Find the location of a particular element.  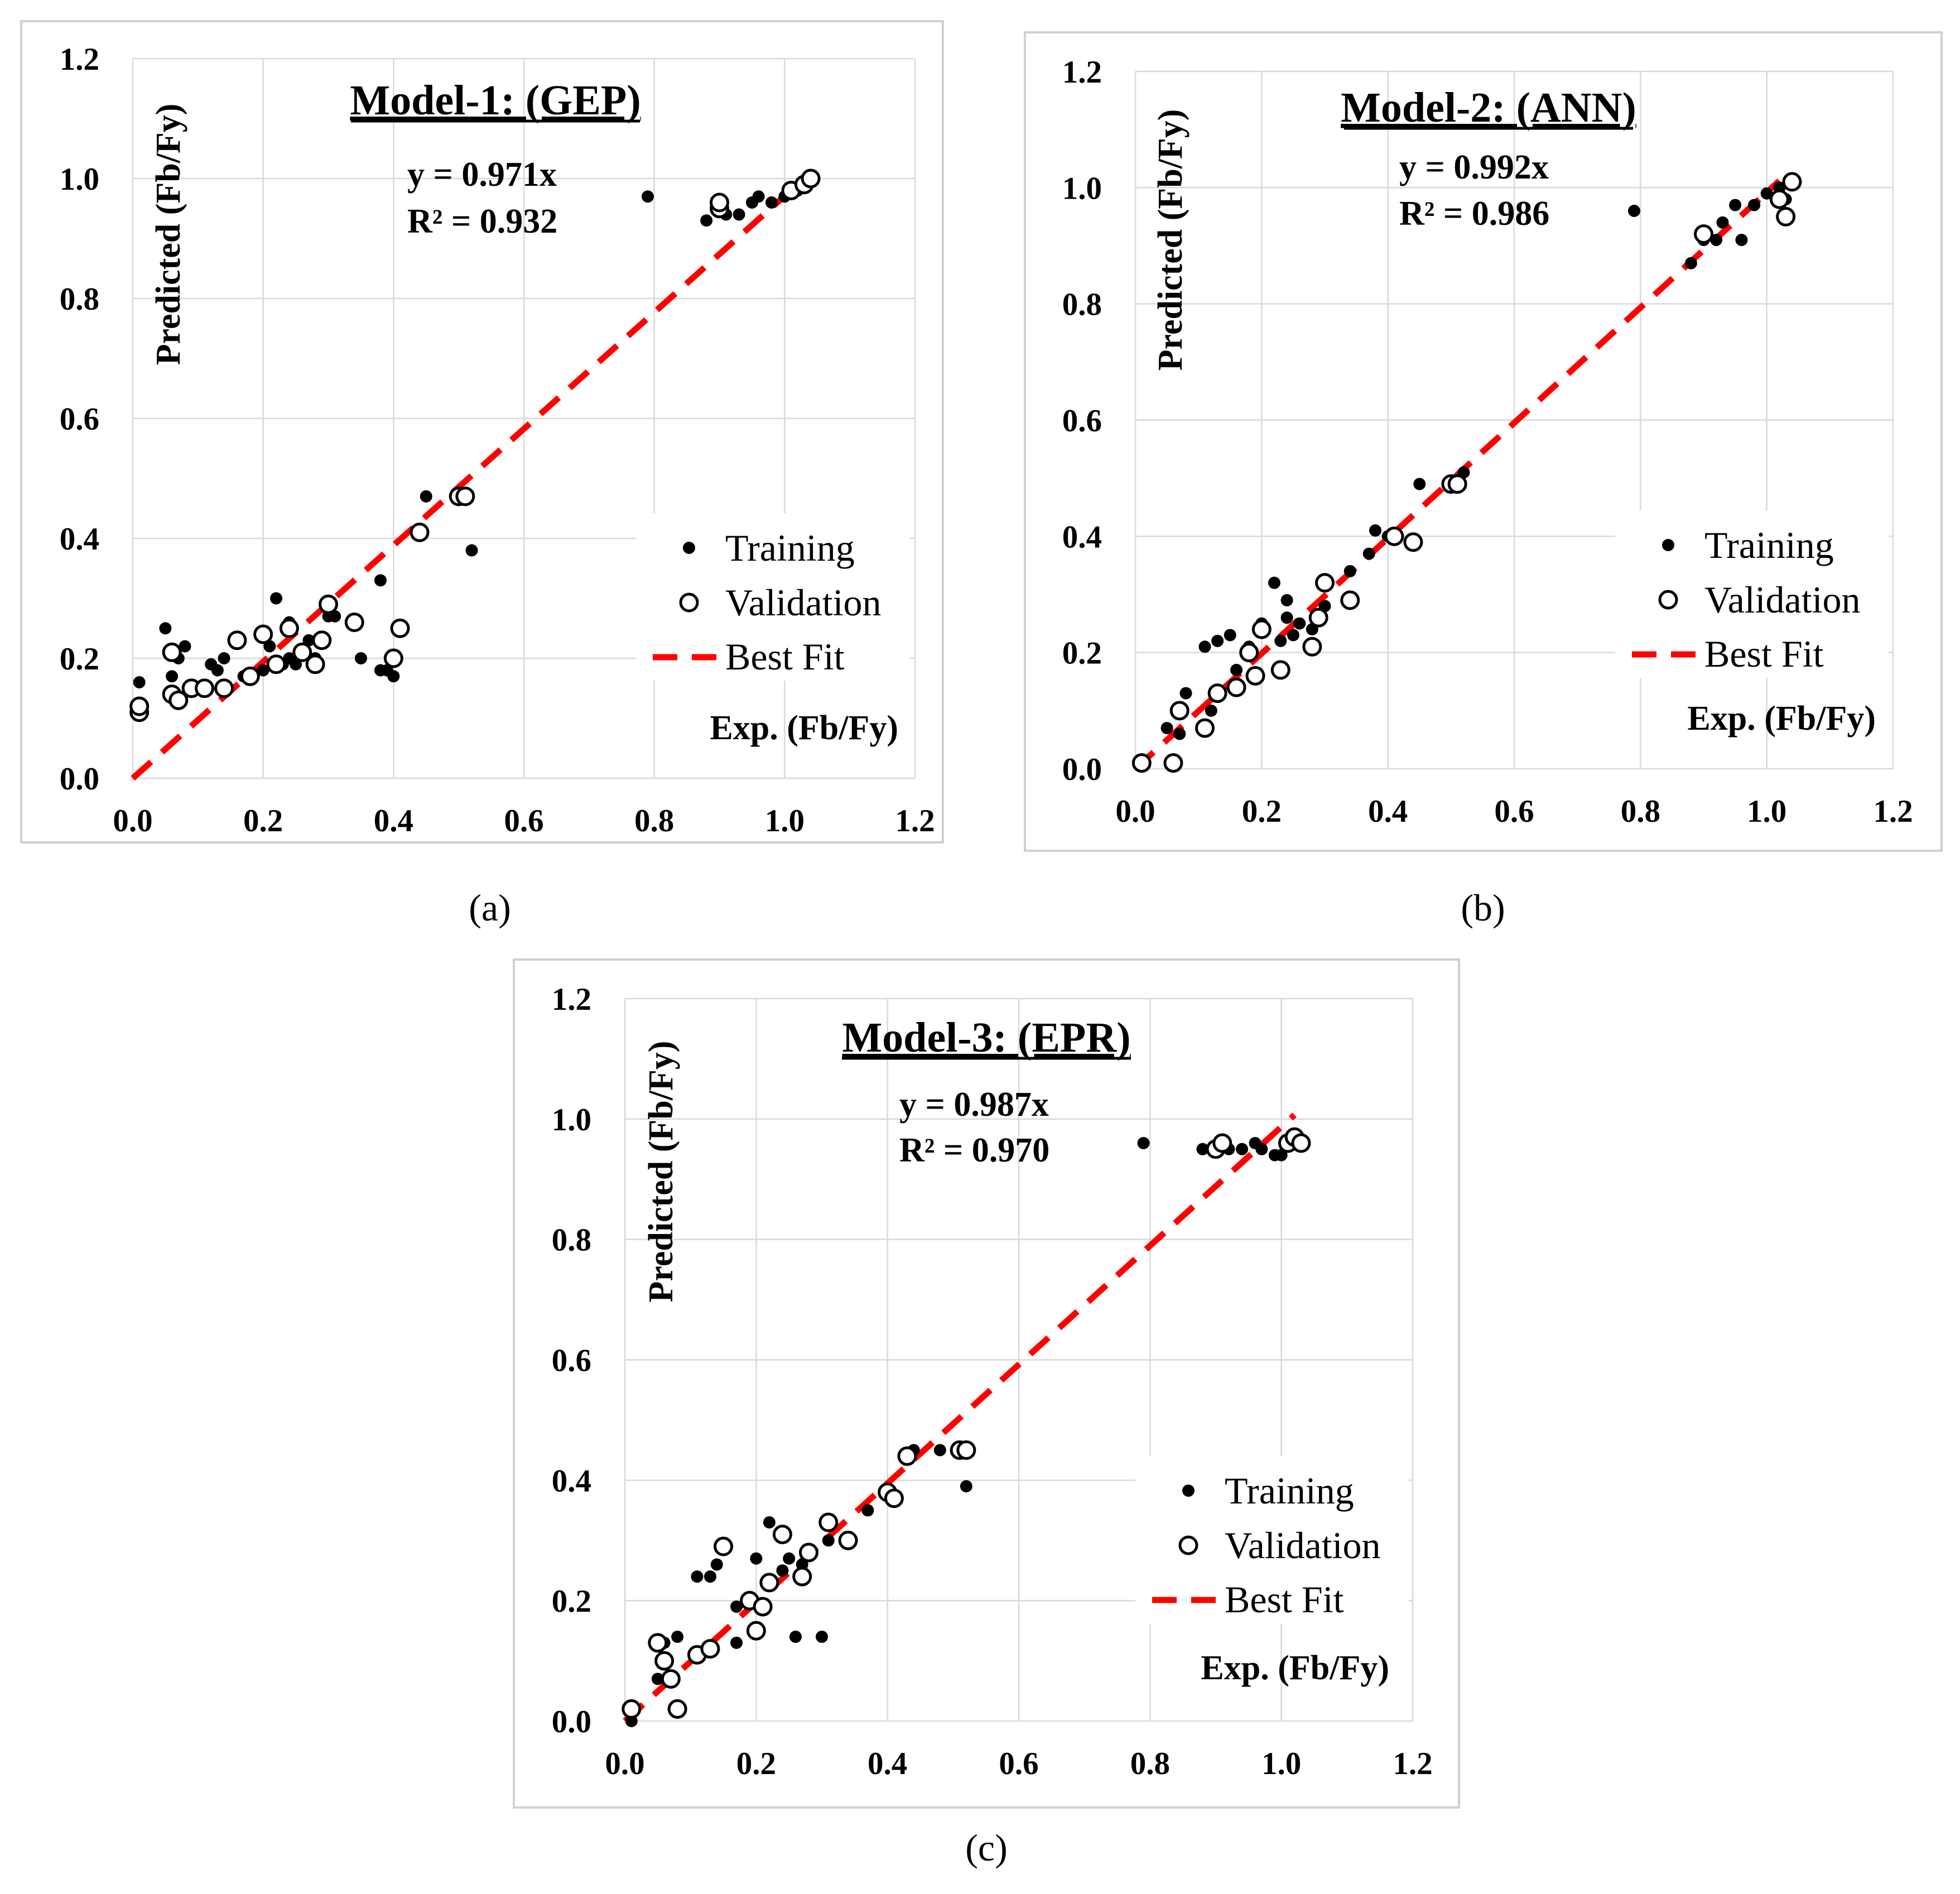

panel-caption: (a) is located at coordinates (490, 907).